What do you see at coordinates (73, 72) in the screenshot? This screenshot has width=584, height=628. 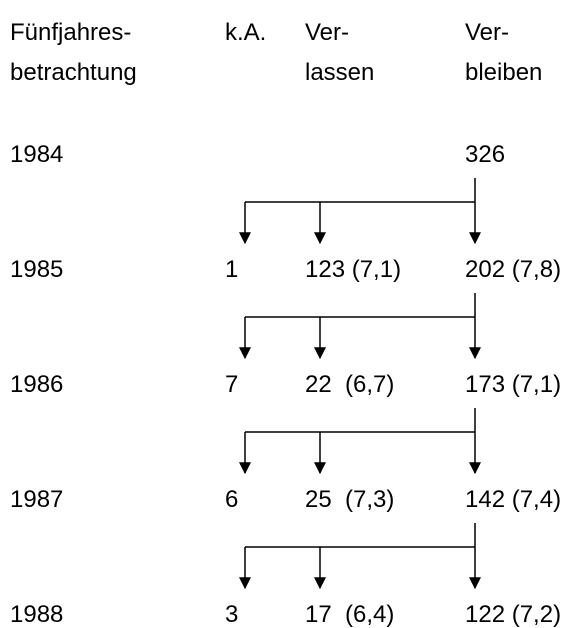 I see `header-period: betrachtung` at bounding box center [73, 72].